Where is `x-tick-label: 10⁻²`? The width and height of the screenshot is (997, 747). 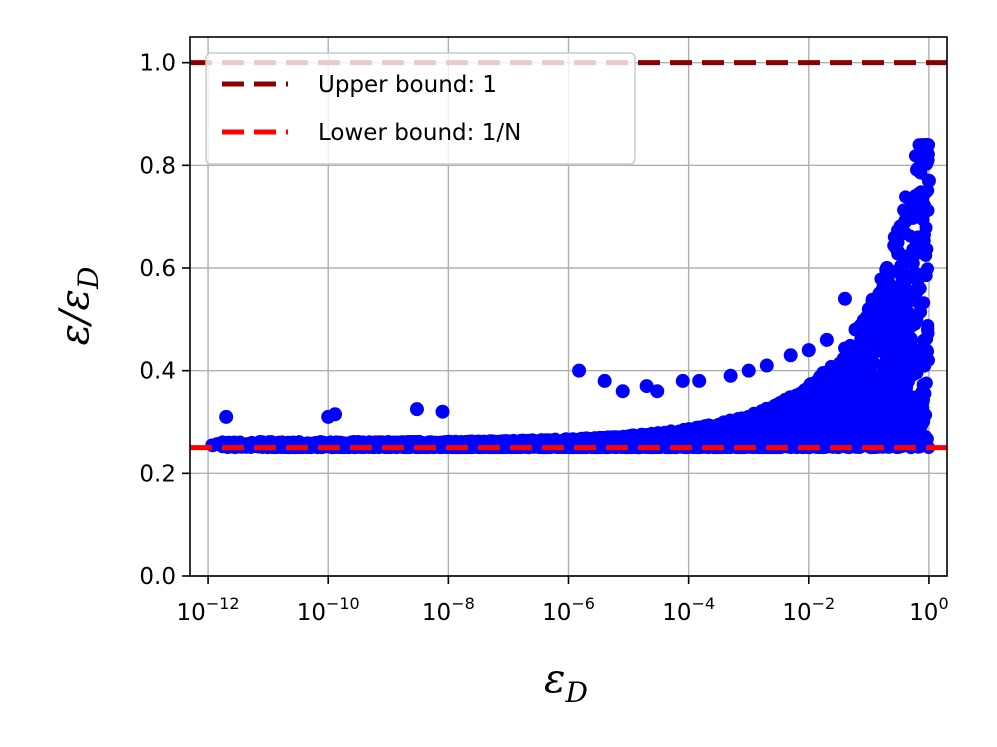 x-tick-label: 10⁻² is located at coordinates (808, 610).